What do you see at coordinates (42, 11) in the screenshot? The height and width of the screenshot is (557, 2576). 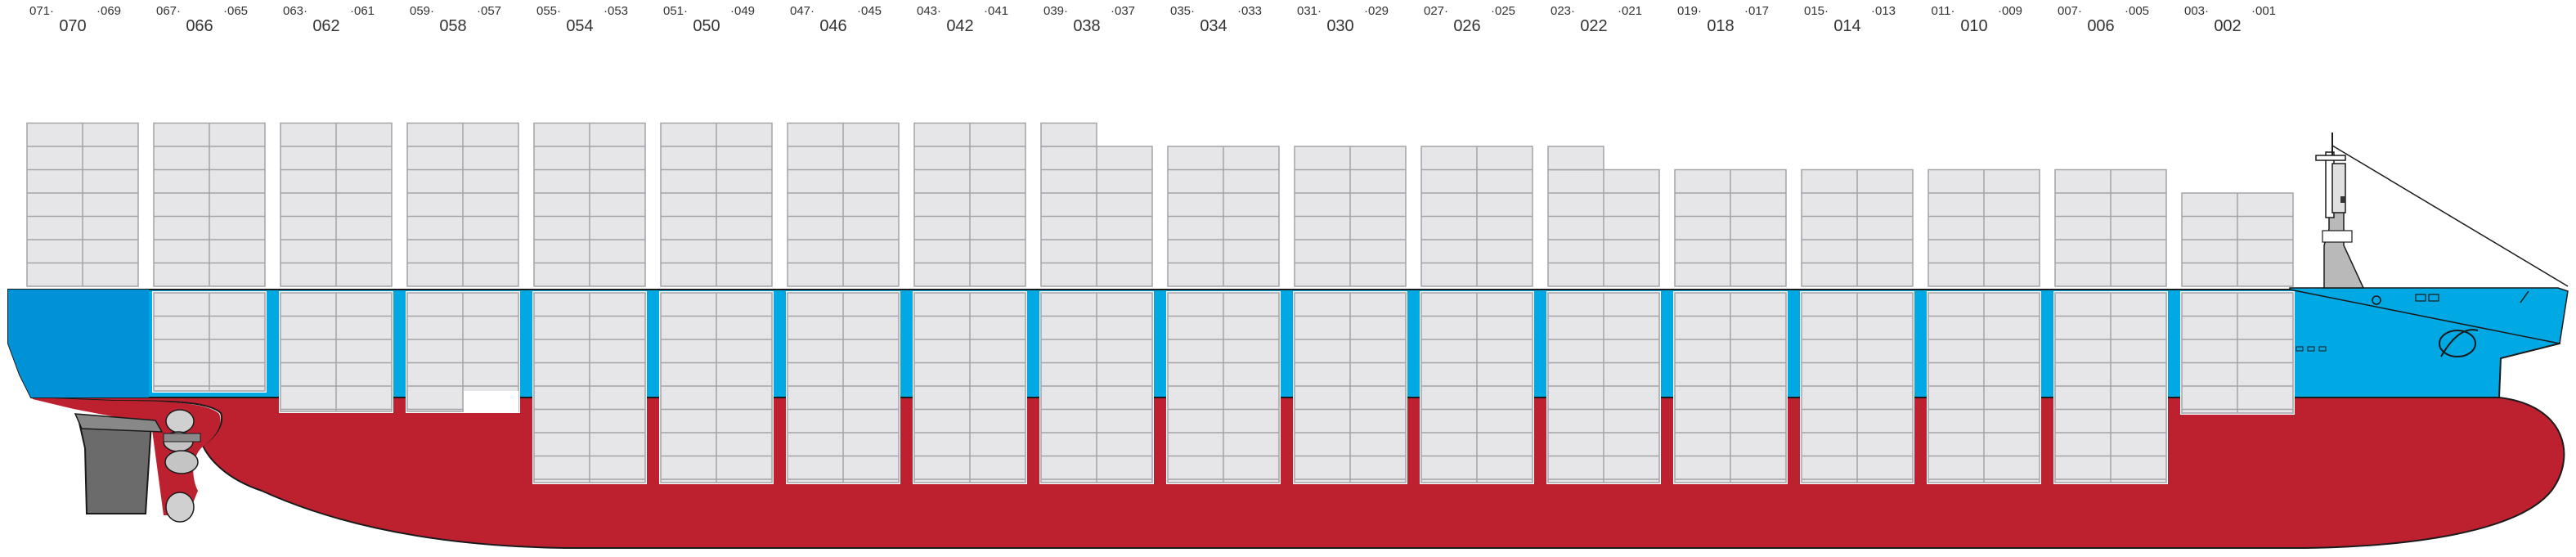 I see `bay-sub-label-left: 071·` at bounding box center [42, 11].